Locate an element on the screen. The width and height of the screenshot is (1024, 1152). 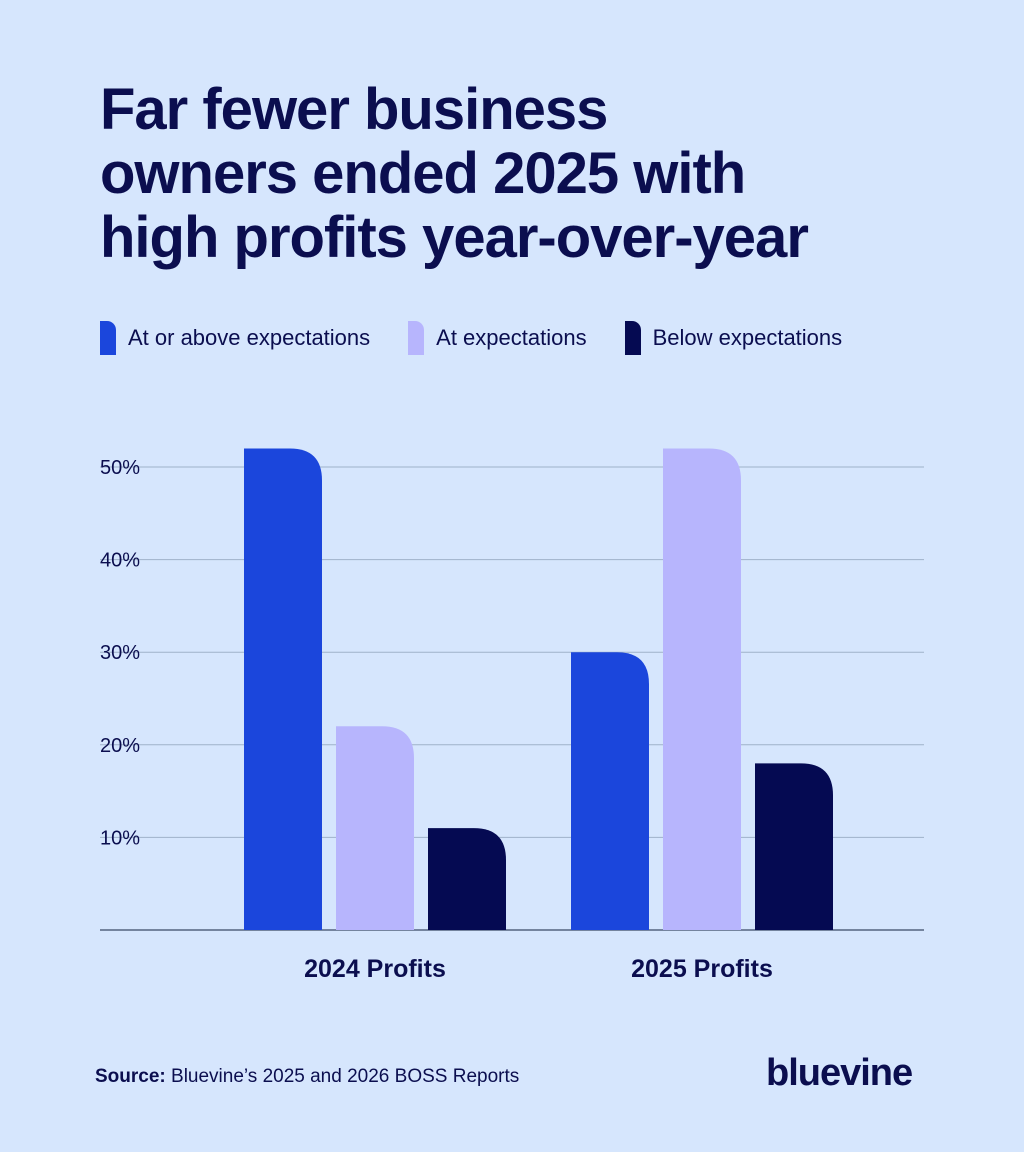
legend-label-at: At expectations is located at coordinates (511, 337).